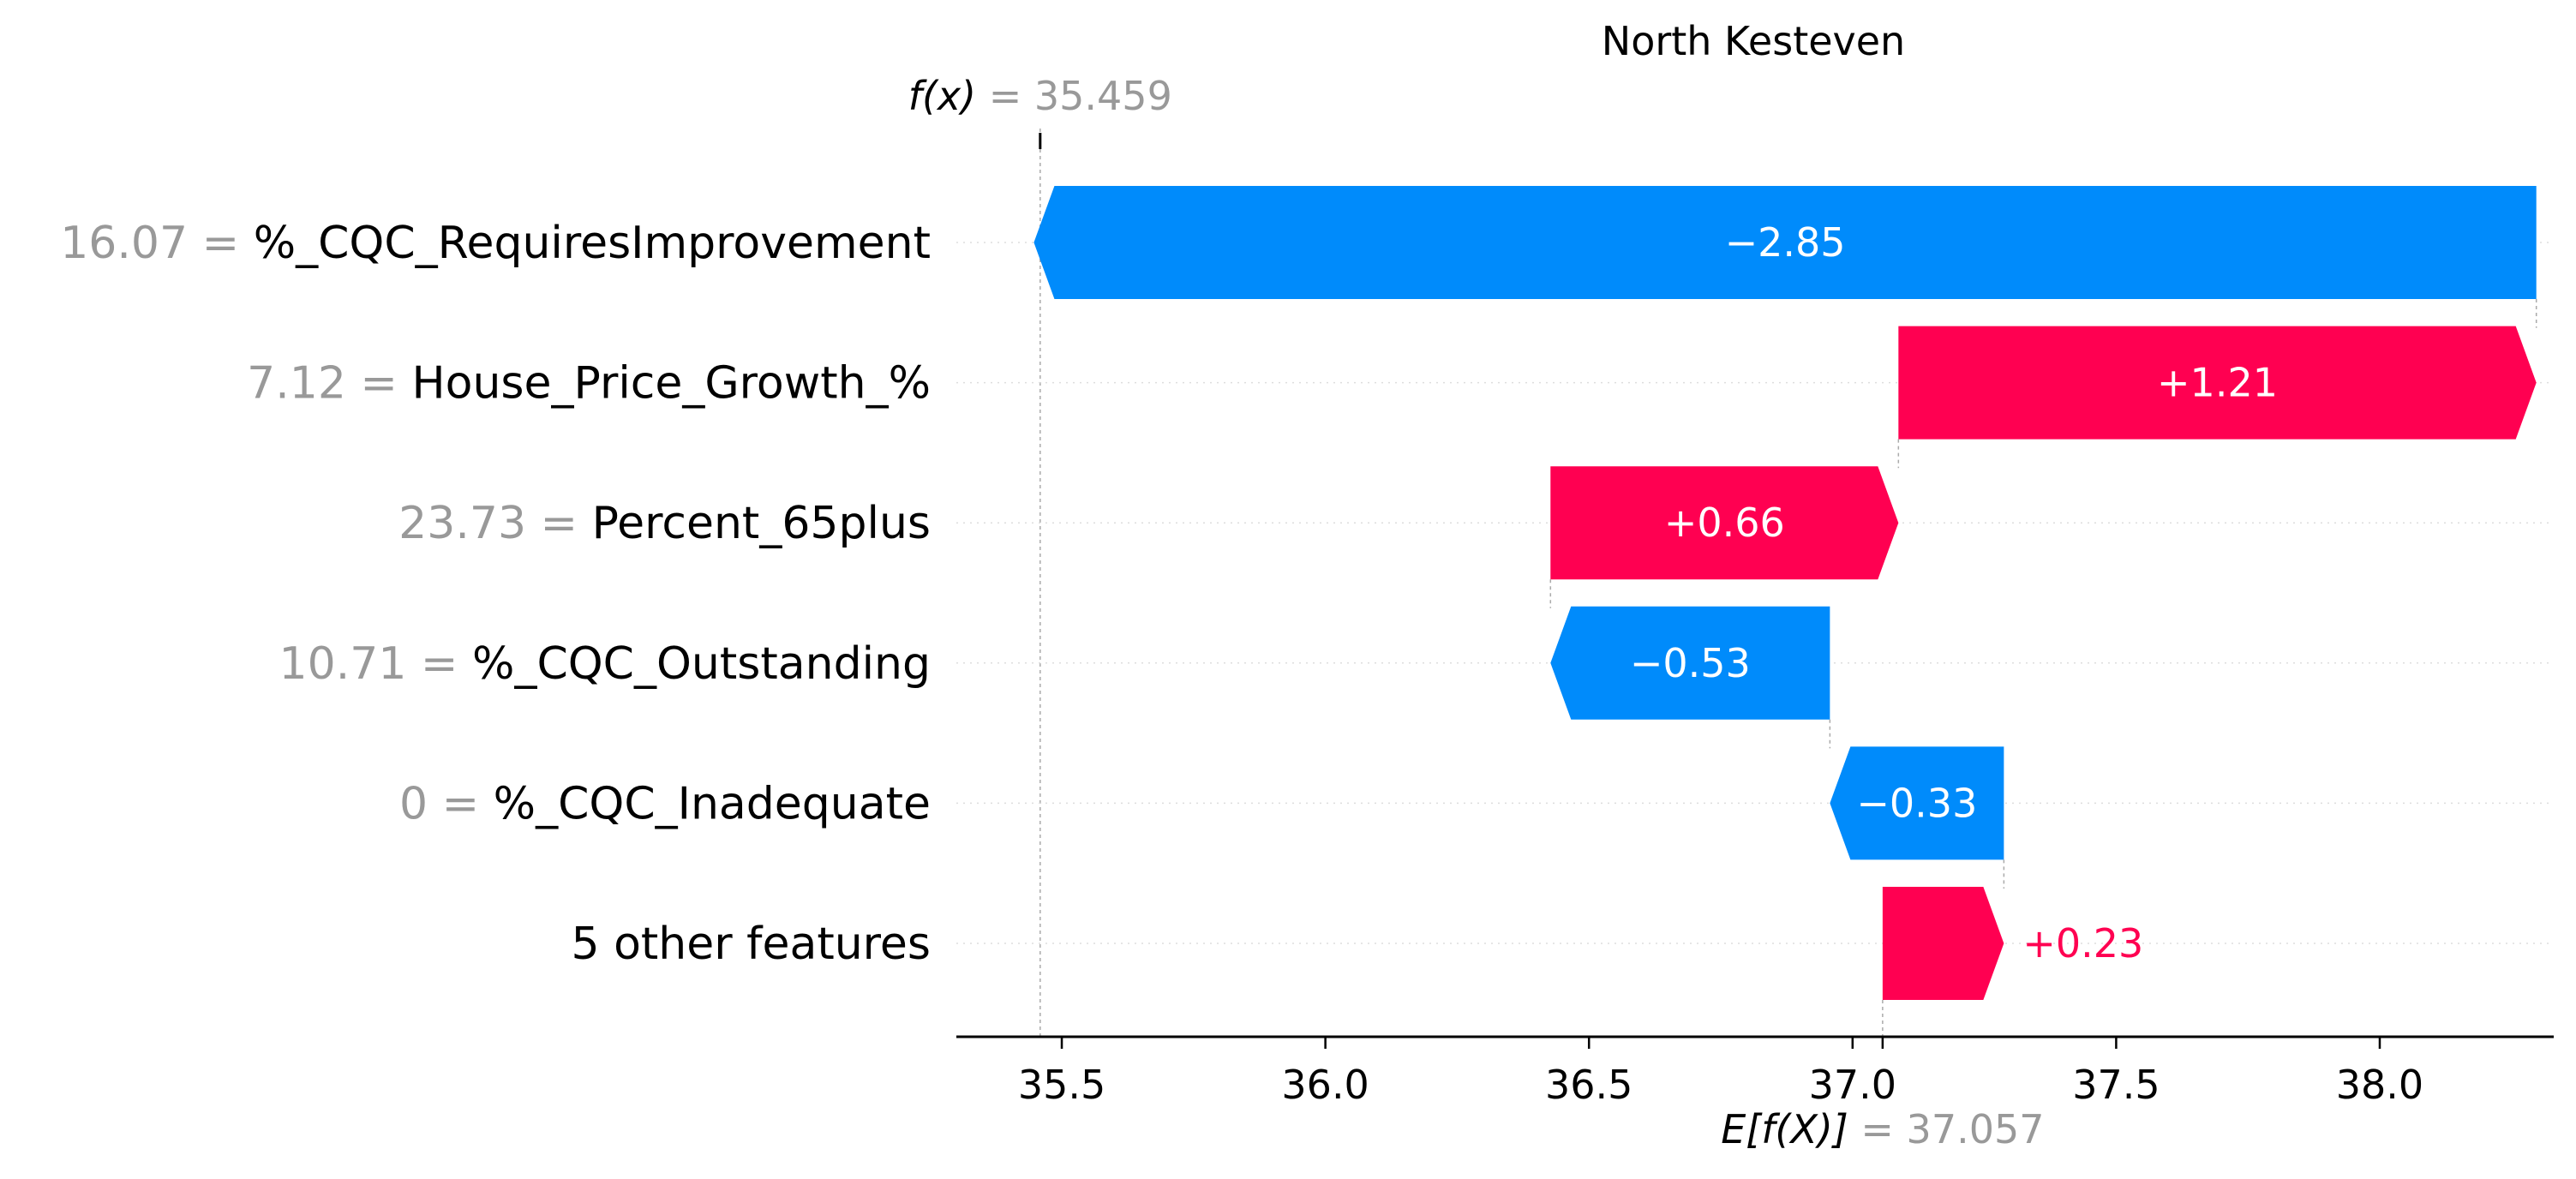  I want to click on x-tick-label: 35.5, so click(1061, 1085).